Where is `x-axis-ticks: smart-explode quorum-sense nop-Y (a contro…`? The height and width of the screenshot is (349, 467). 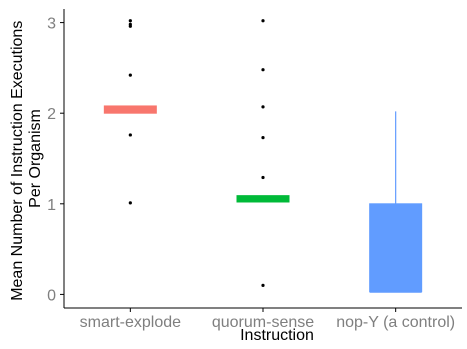 x-axis-ticks: smart-explode quorum-sense nop-Y (a contro… is located at coordinates (267, 319).